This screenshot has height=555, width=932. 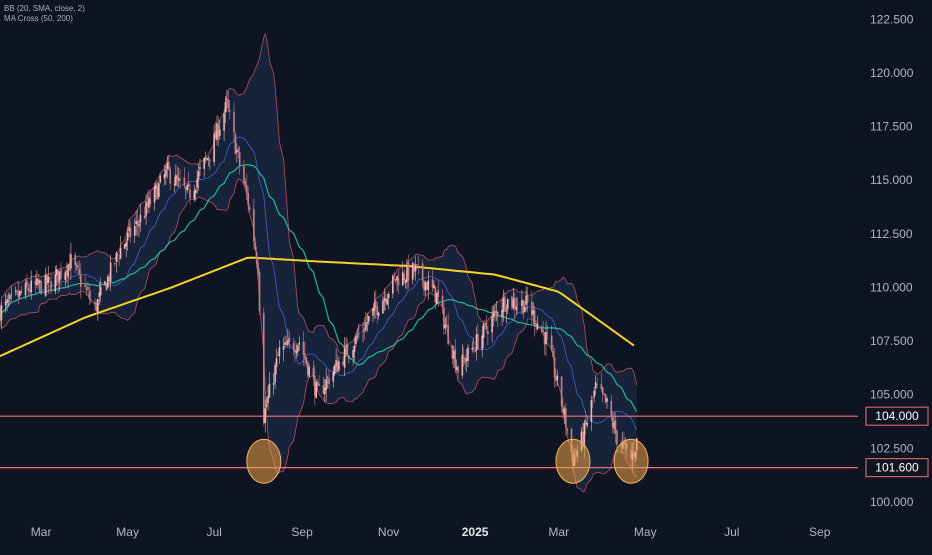 I want to click on price-line-label: 104.000, so click(x=897, y=416).